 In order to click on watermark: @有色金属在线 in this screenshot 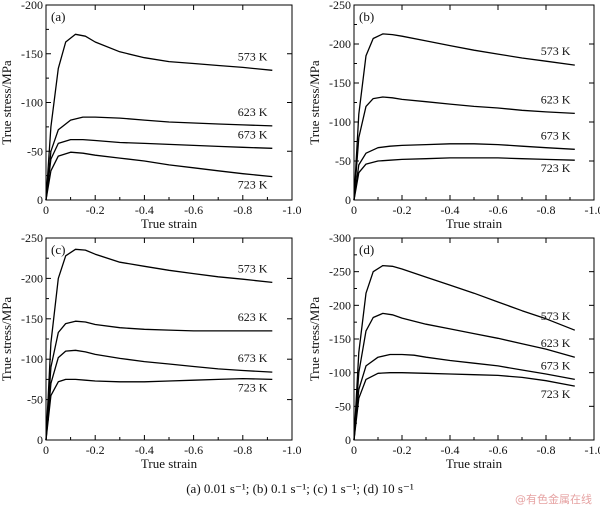, I will do `click(553, 499)`.